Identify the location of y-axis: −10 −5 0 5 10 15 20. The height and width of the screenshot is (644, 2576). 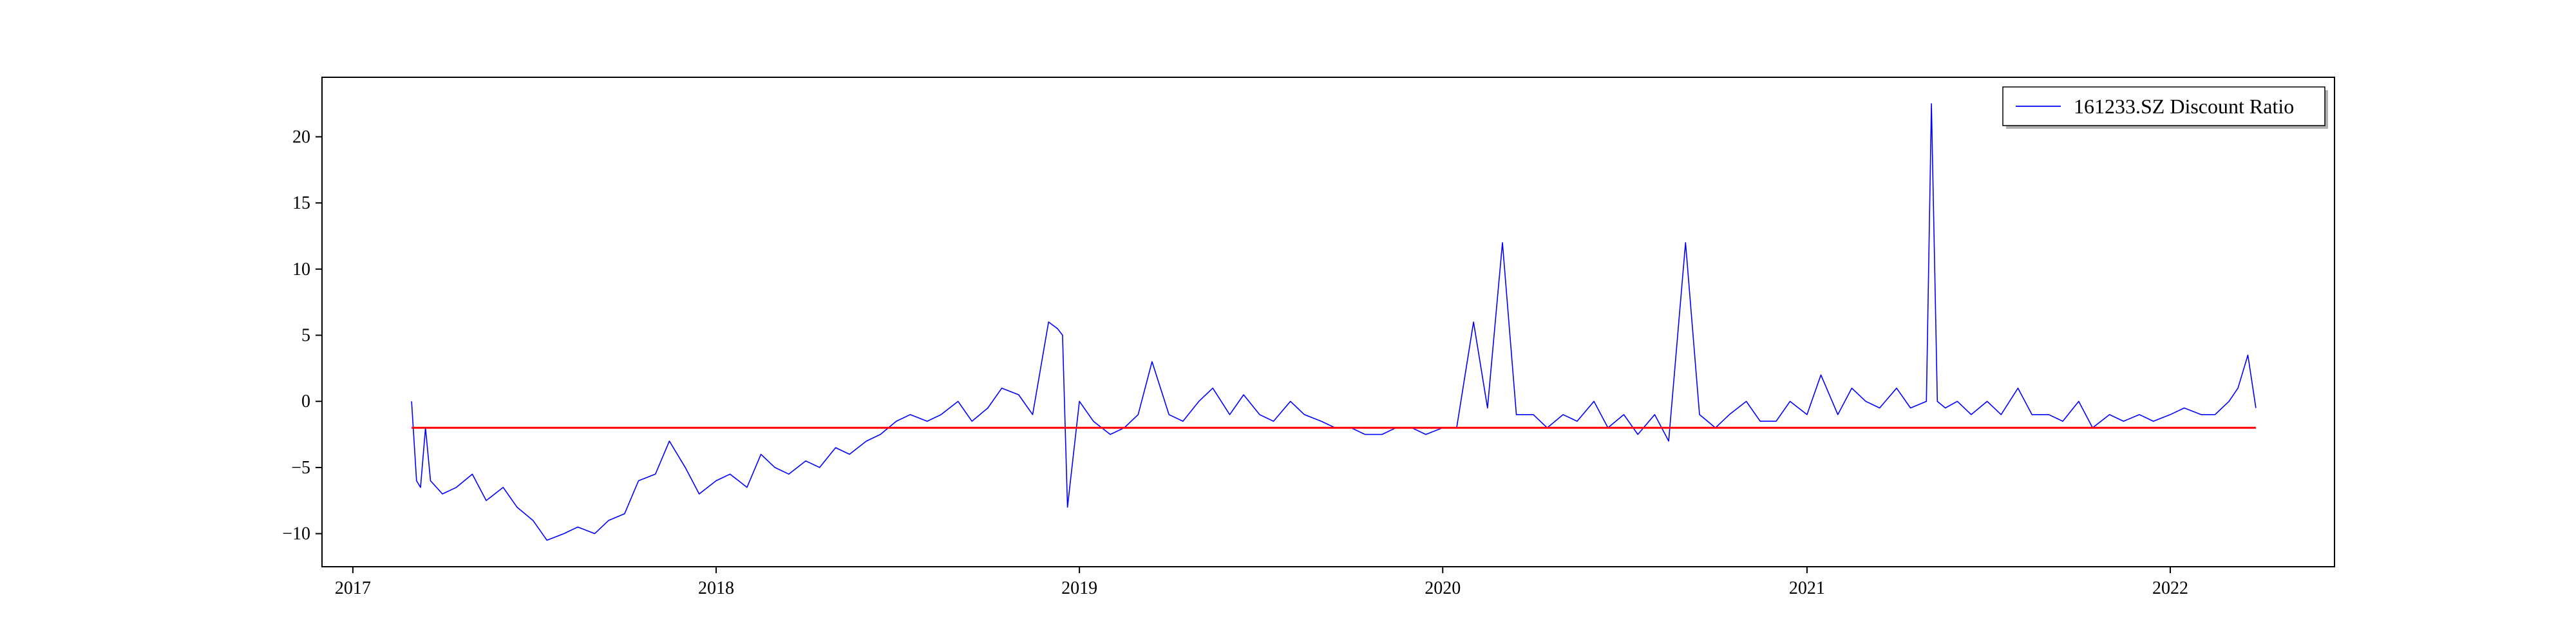
(302, 335).